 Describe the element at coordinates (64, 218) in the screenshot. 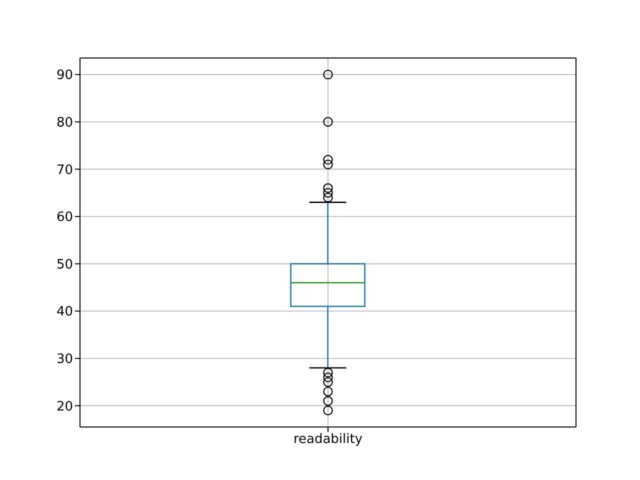

I see `y-tick-label: 60` at that location.